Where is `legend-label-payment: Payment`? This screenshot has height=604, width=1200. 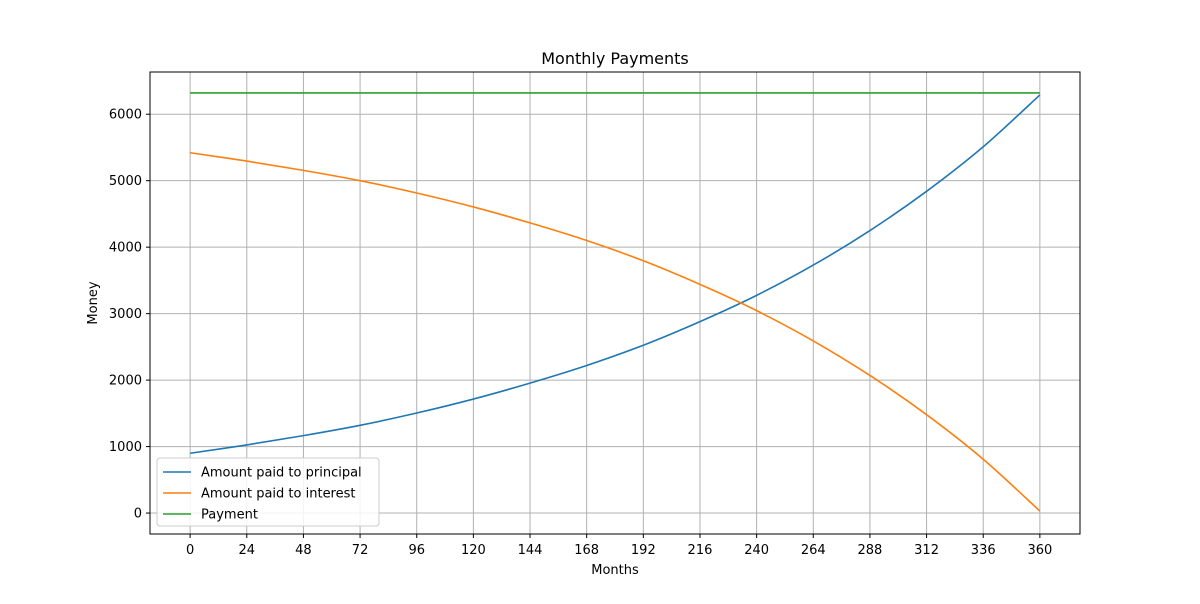 legend-label-payment: Payment is located at coordinates (229, 515).